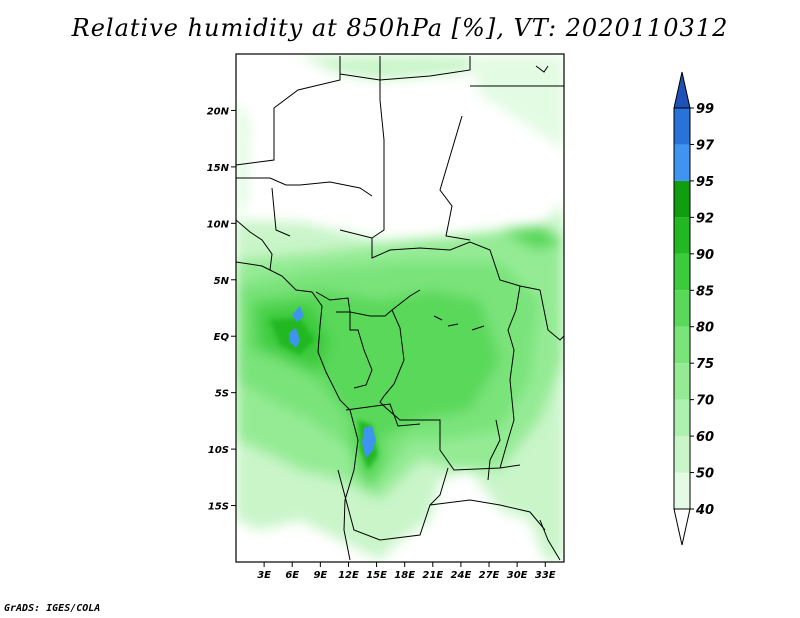  I want to click on lat-tick-label: 10S, so click(218, 450).